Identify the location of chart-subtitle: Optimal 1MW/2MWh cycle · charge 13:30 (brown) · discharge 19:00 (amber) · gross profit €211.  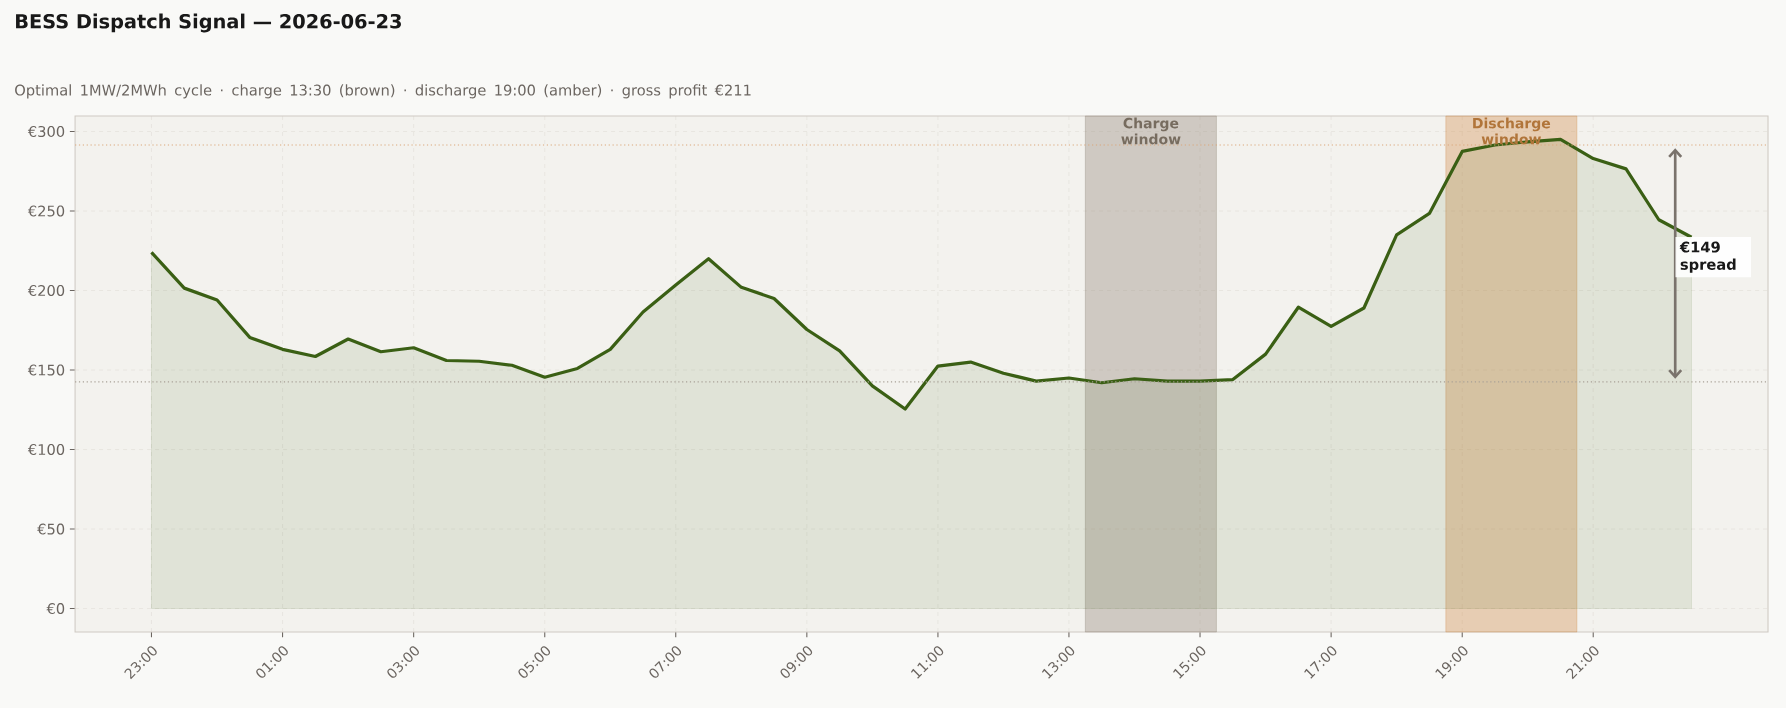
(383, 91).